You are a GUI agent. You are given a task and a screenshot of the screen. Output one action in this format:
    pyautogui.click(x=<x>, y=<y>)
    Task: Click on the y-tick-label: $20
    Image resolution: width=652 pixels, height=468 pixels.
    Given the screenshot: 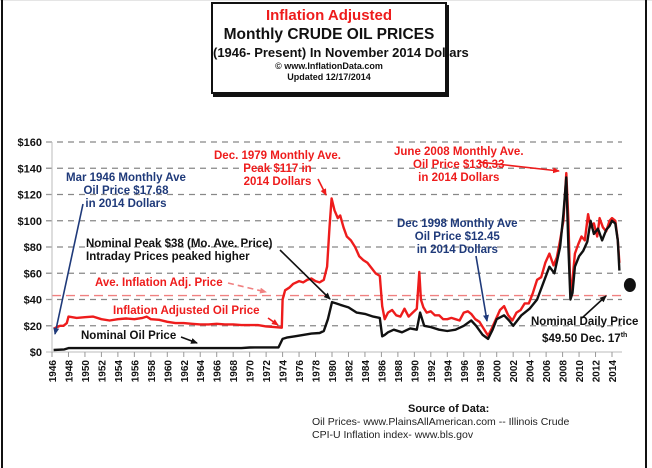 What is the action you would take?
    pyautogui.click(x=33, y=327)
    